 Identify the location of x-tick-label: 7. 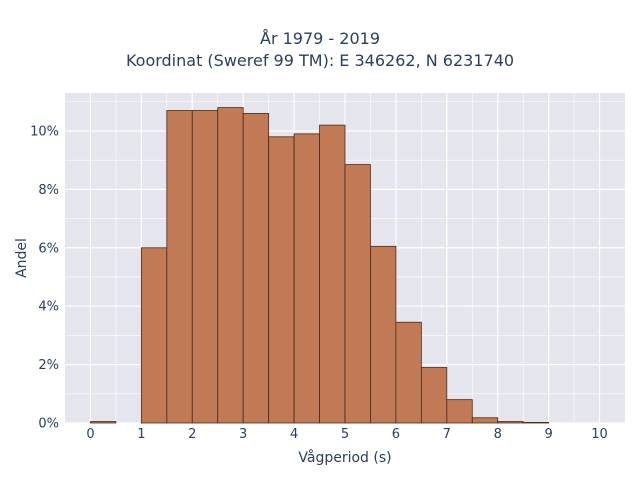
(447, 434).